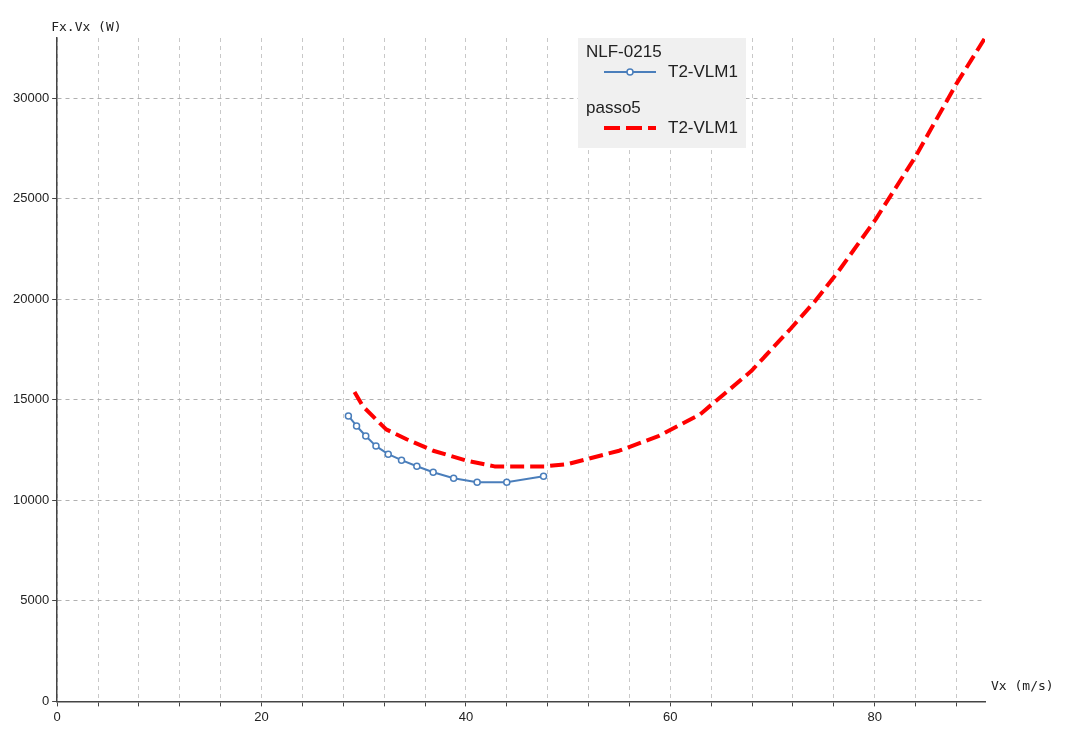 This screenshot has height=730, width=1065. I want to click on x-axis-title: Vx (m/s), so click(1022, 686).